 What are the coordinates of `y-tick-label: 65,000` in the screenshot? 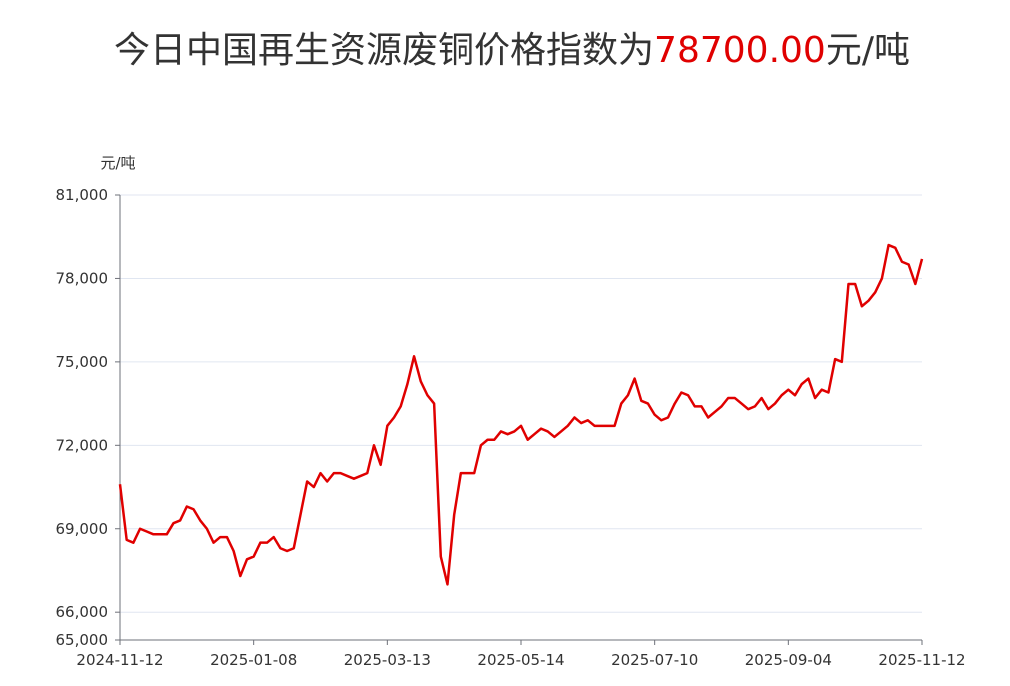 It's located at (82, 640).